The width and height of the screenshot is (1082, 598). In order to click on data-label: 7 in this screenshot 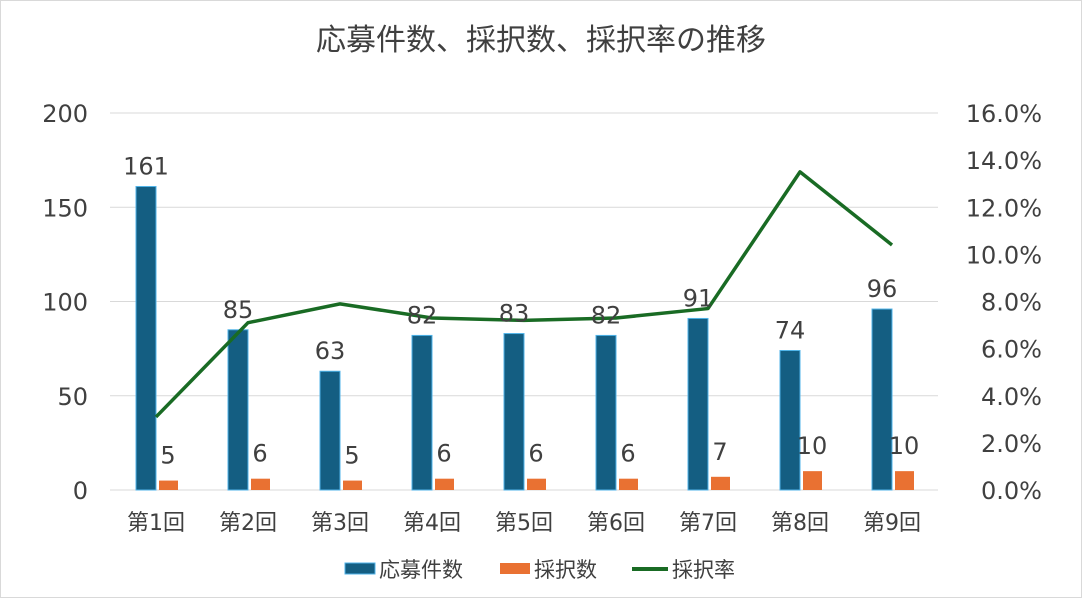, I will do `click(719, 452)`.